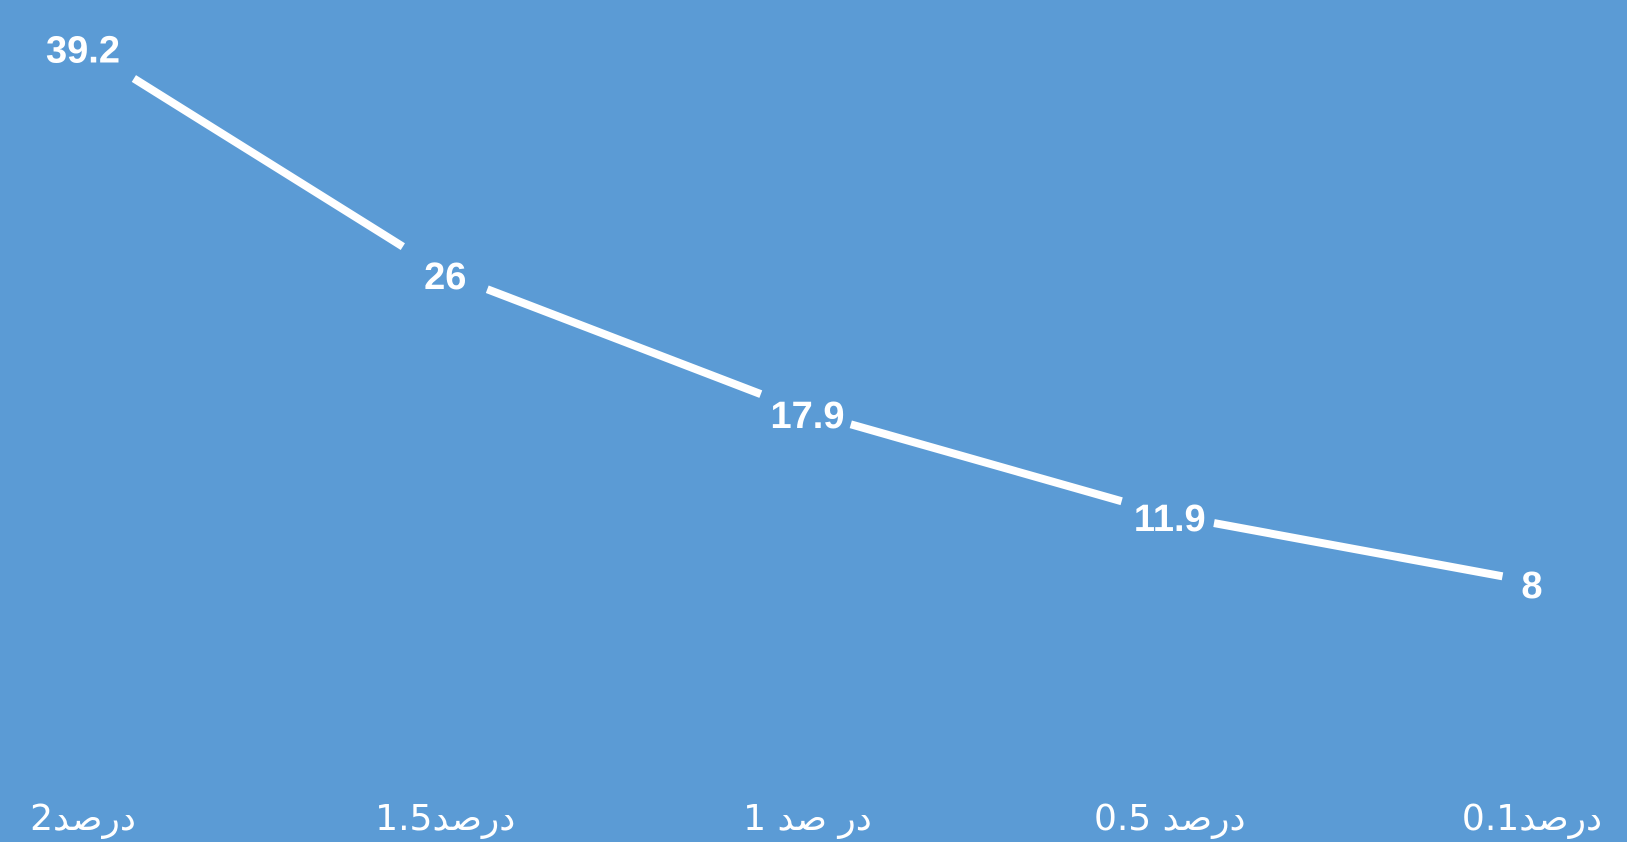  Describe the element at coordinates (807, 818) in the screenshot. I see `x-tick-label: 1 در صد` at that location.